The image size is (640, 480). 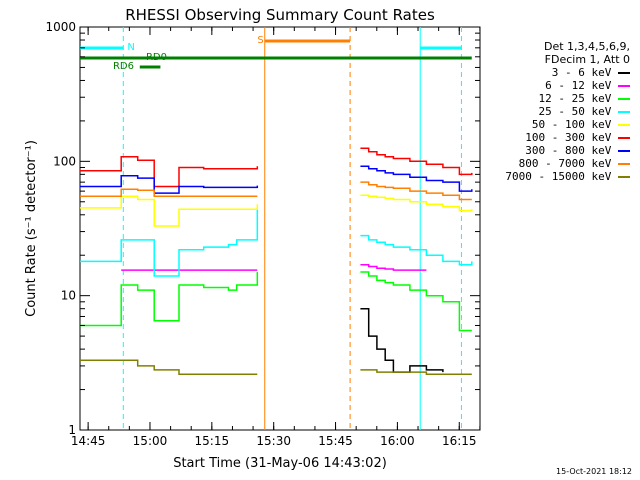 What do you see at coordinates (587, 59) in the screenshot?
I see `legend-header-line-2: FDecim 1, Att 0` at bounding box center [587, 59].